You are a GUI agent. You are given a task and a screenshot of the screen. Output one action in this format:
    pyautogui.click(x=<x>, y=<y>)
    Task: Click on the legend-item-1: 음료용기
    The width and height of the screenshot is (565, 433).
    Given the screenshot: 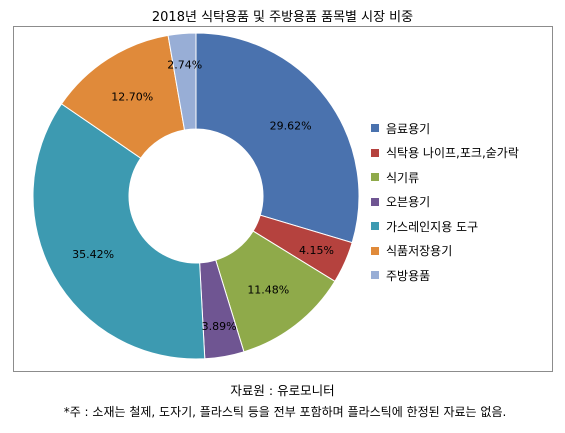 What is the action you would take?
    pyautogui.click(x=445, y=128)
    